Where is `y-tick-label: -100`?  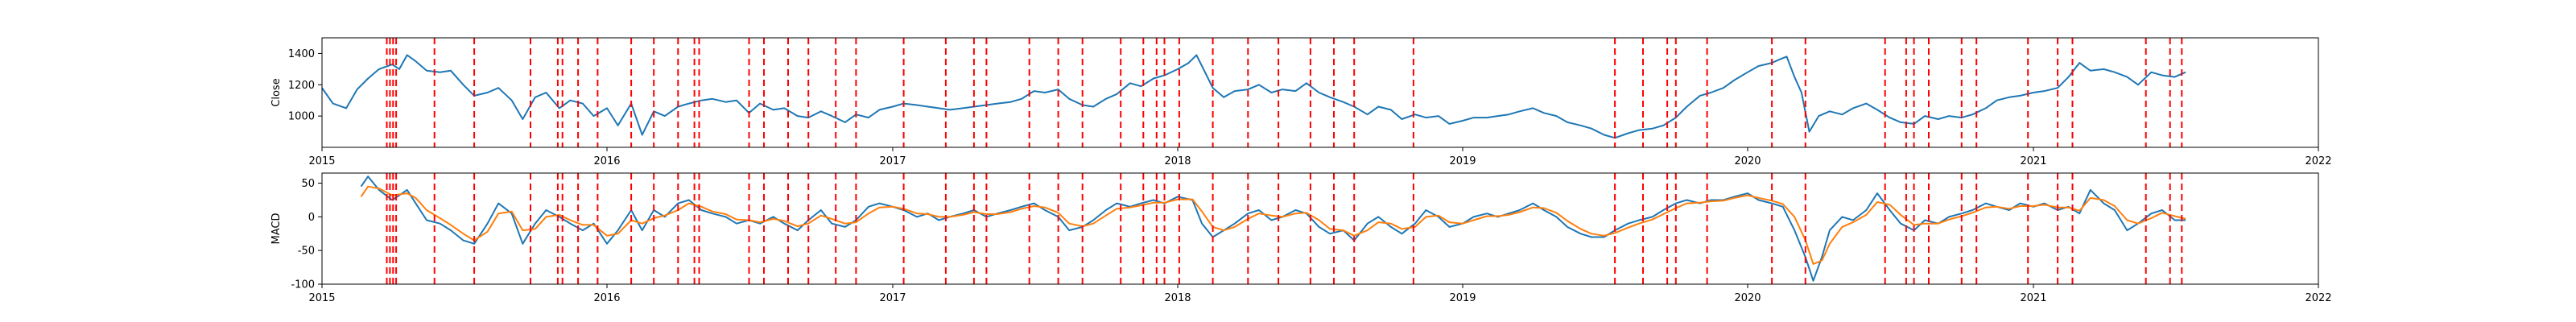
y-tick-label: -100 is located at coordinates (303, 285).